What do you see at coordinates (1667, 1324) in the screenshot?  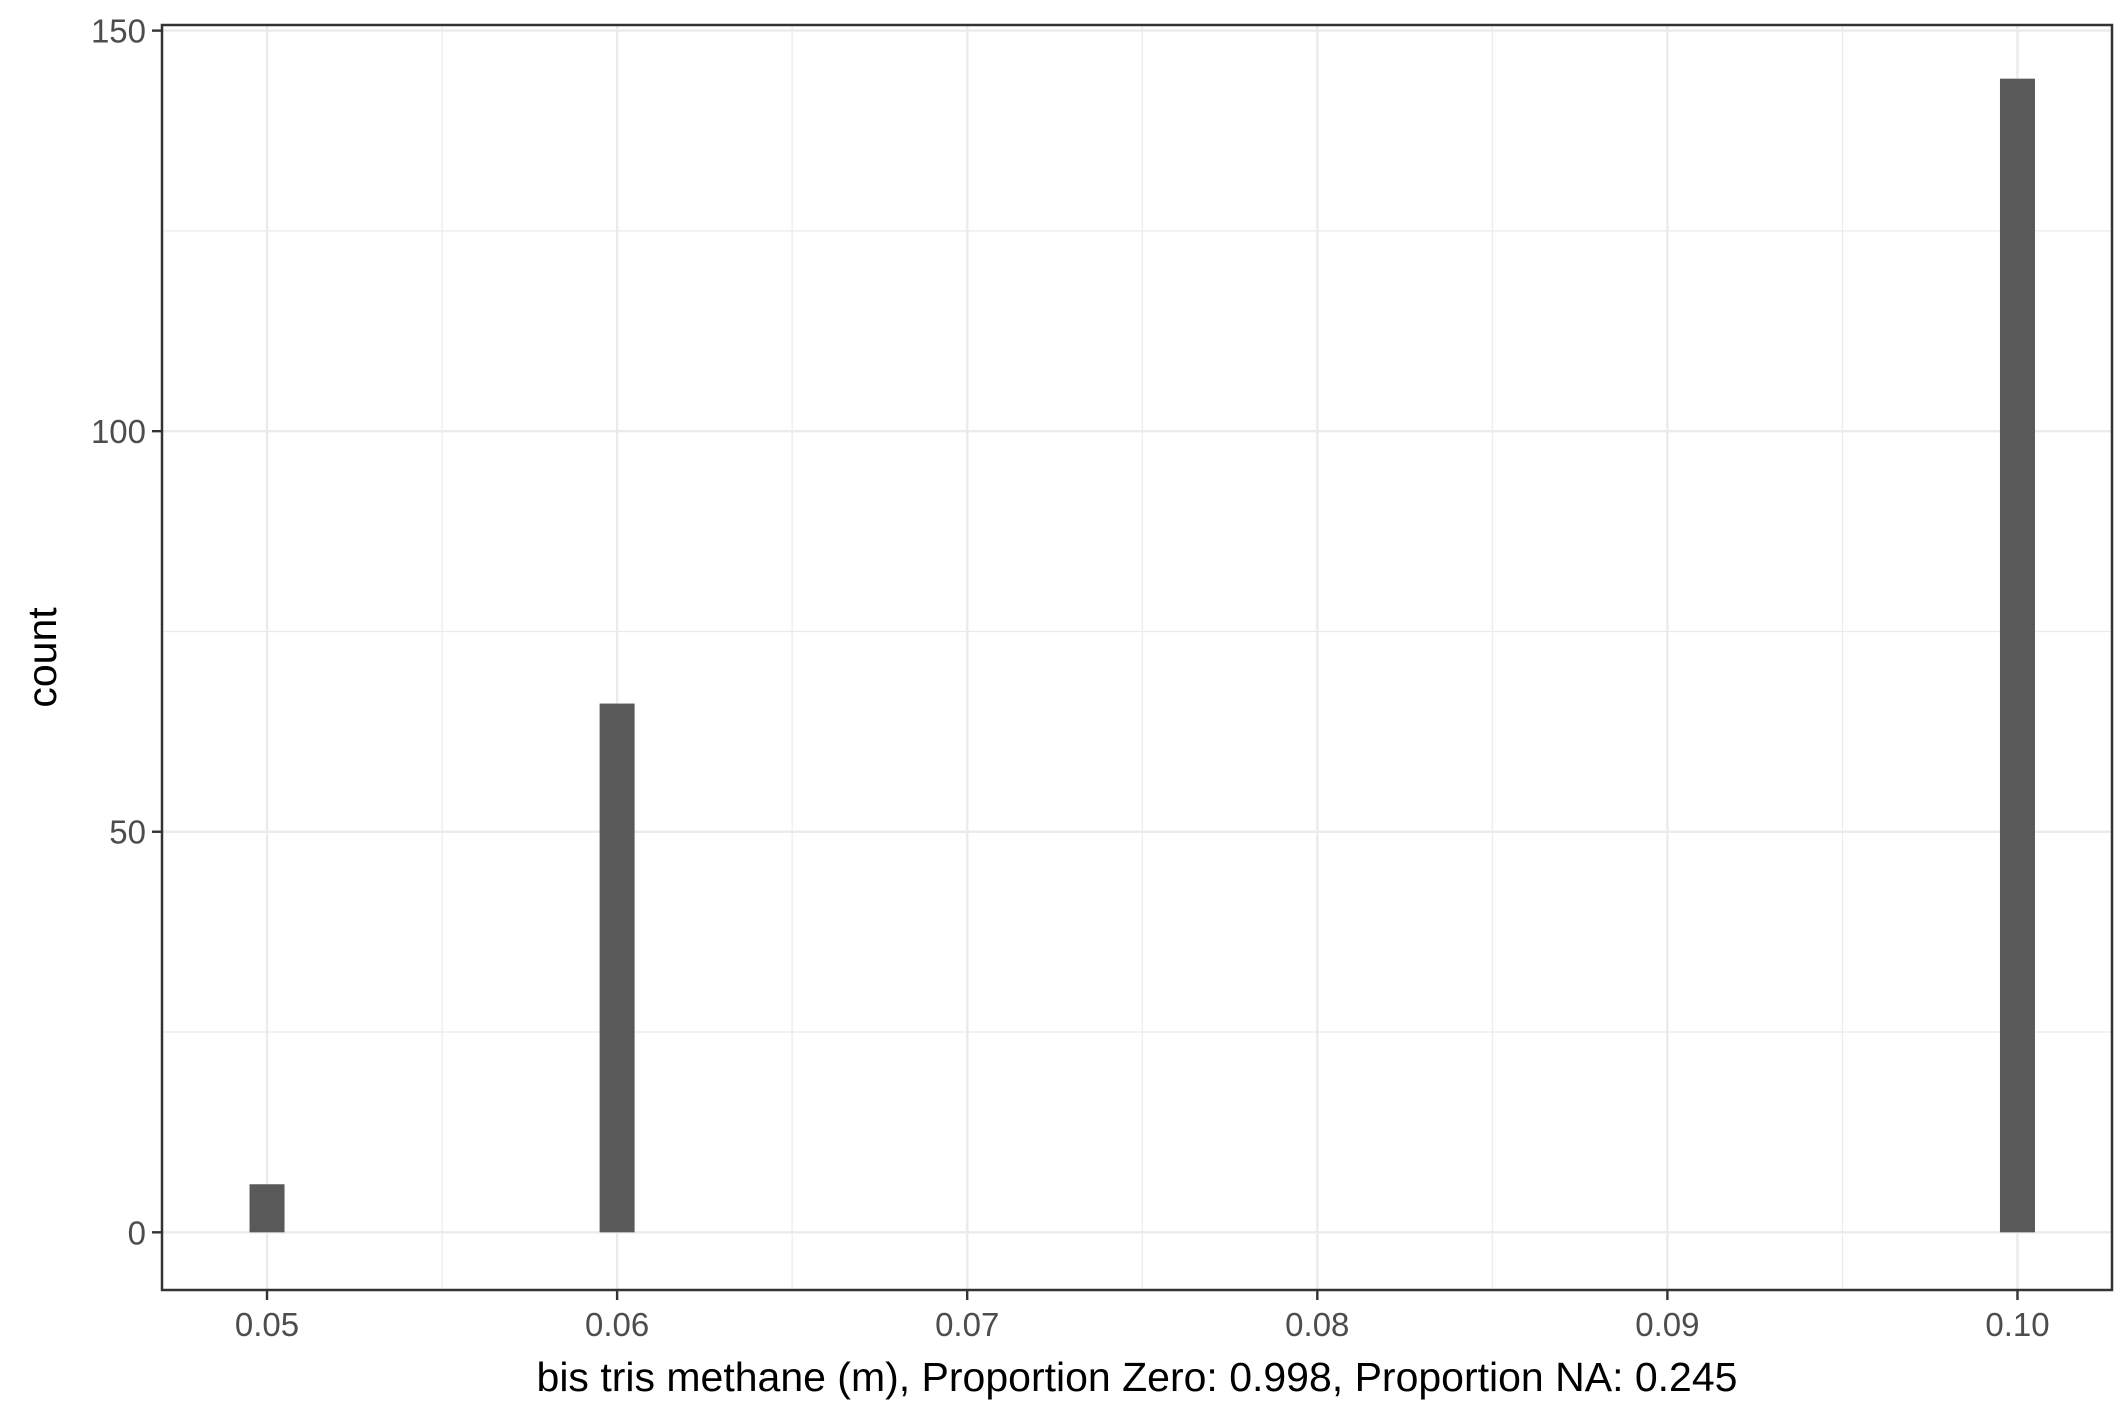 I see `x-tick-label: 0.09` at bounding box center [1667, 1324].